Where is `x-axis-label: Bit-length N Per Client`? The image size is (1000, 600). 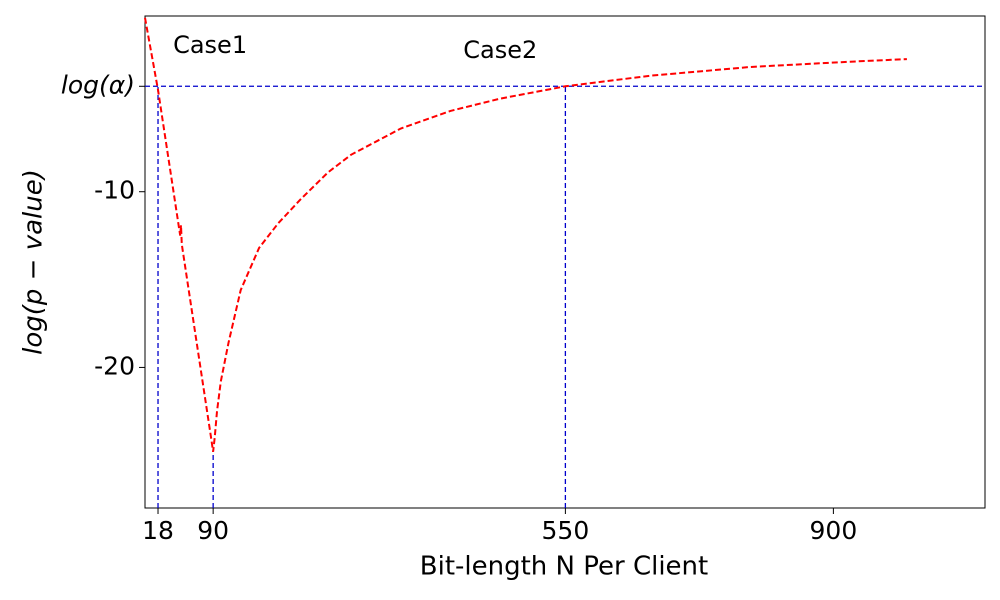 x-axis-label: Bit-length N Per Client is located at coordinates (564, 567).